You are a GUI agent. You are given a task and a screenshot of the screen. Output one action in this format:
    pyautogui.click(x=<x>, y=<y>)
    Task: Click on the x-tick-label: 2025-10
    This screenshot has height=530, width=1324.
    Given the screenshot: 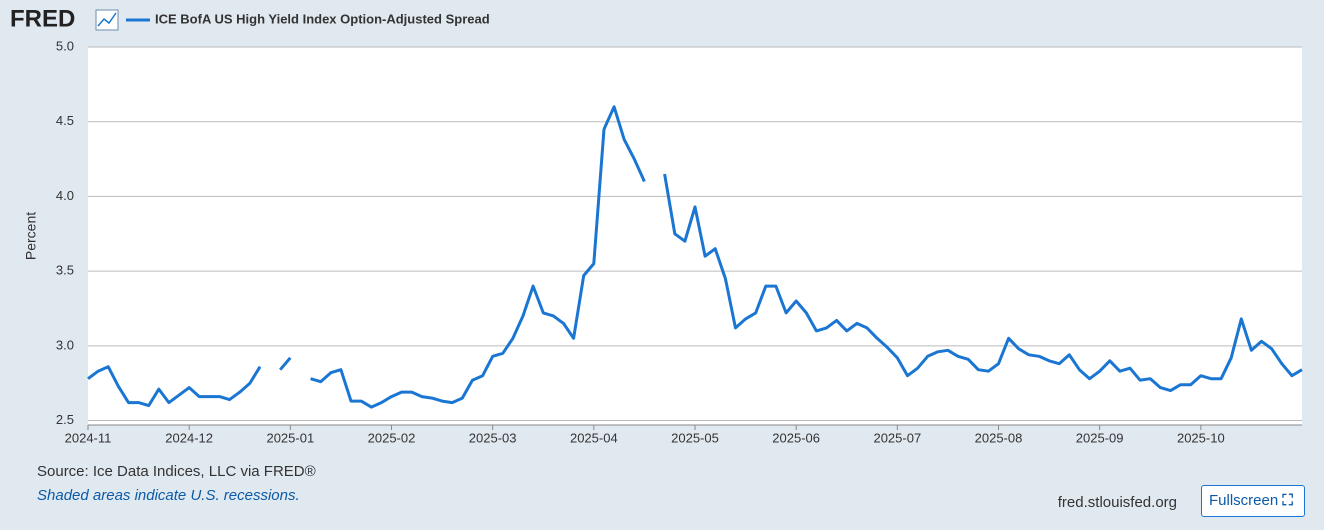 What is the action you would take?
    pyautogui.click(x=1201, y=437)
    